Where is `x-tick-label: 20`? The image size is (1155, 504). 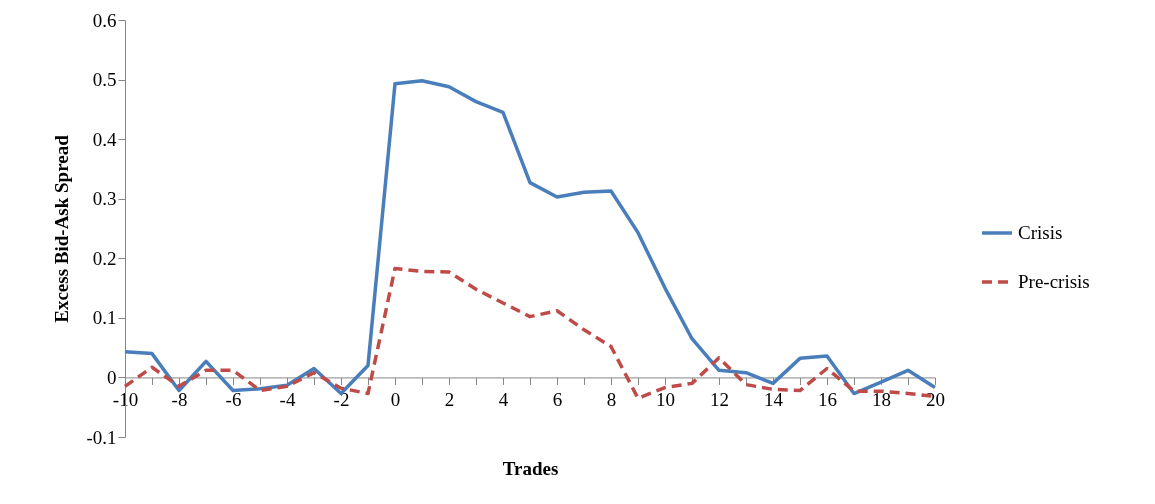
x-tick-label: 20 is located at coordinates (935, 399).